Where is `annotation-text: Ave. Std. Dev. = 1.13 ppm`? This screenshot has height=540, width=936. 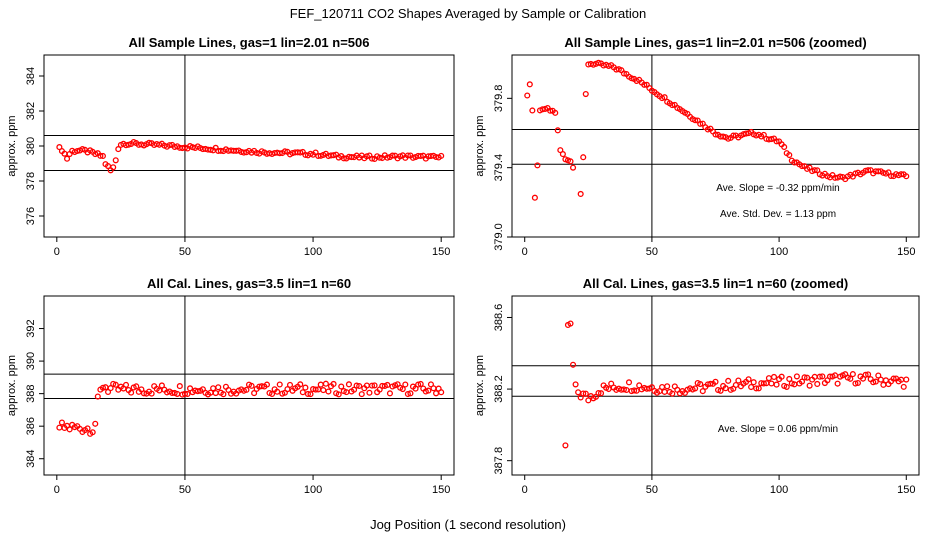 annotation-text: Ave. Std. Dev. = 1.13 ppm is located at coordinates (778, 214).